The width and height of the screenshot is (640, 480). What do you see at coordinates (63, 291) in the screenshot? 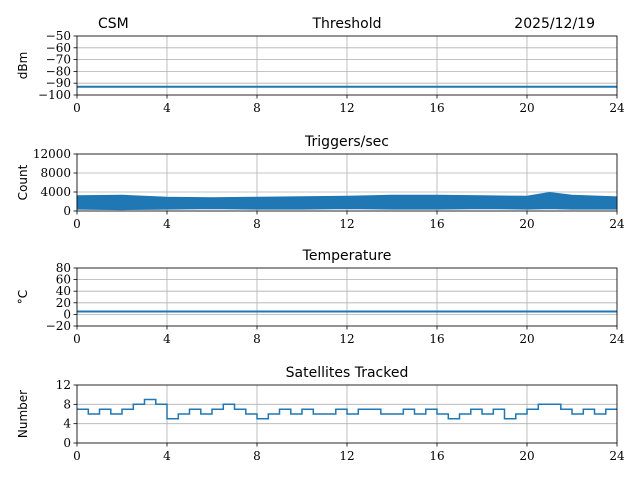
I see `y-tick-label: 40` at bounding box center [63, 291].